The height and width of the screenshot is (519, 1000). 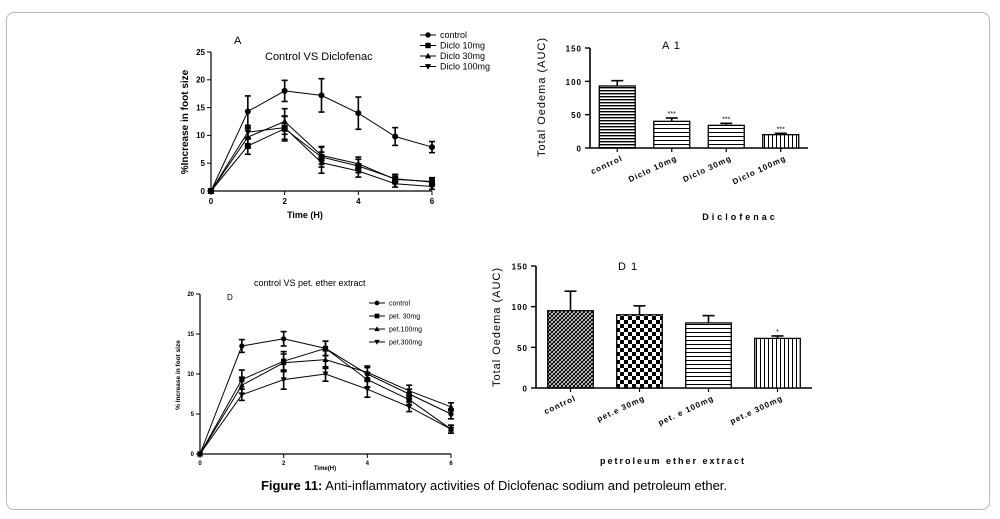 I want to click on panel-a-ylabel: %Increase in foot size, so click(x=185, y=121).